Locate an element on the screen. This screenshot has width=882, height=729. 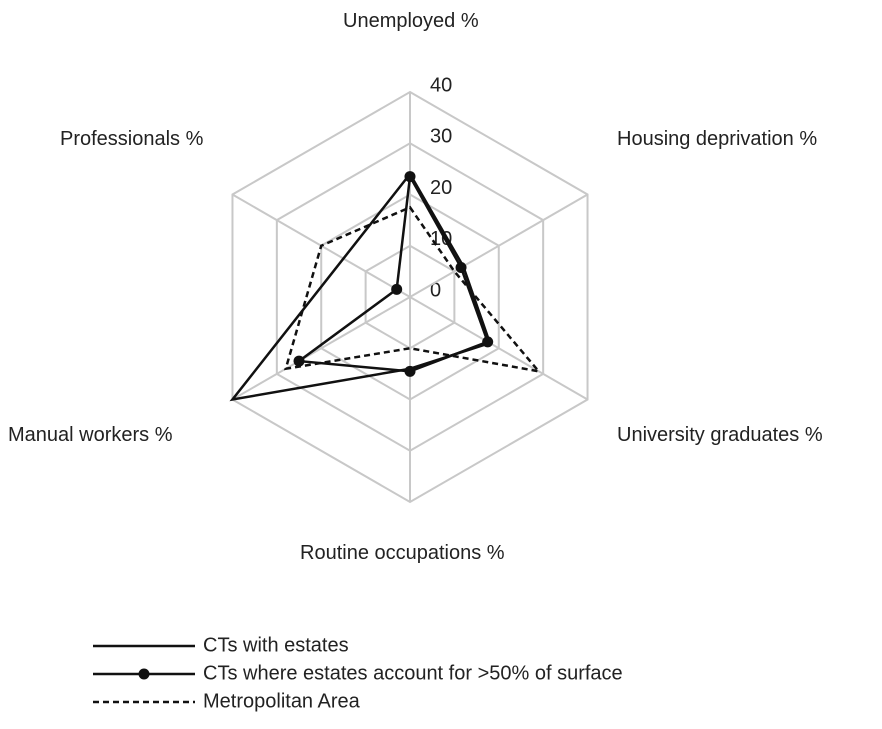
category-label: Routine occupations % is located at coordinates (402, 553).